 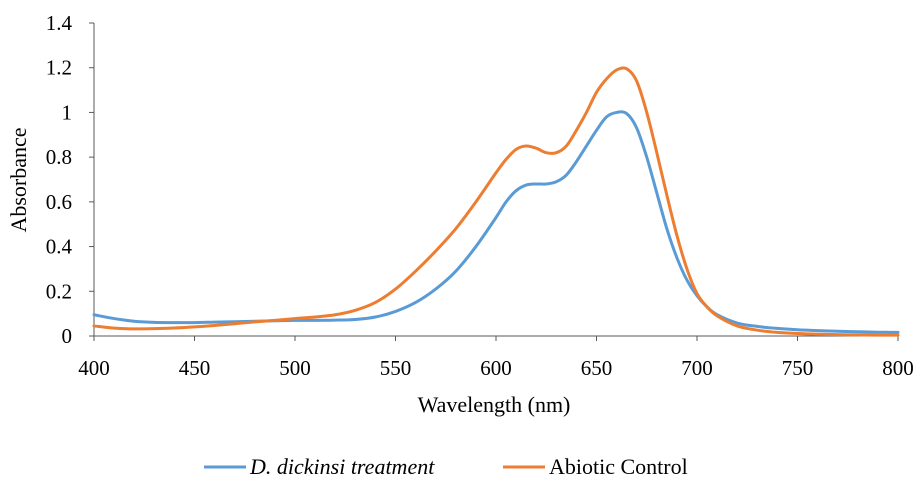 What do you see at coordinates (195, 368) in the screenshot?
I see `x-tick-label: 450` at bounding box center [195, 368].